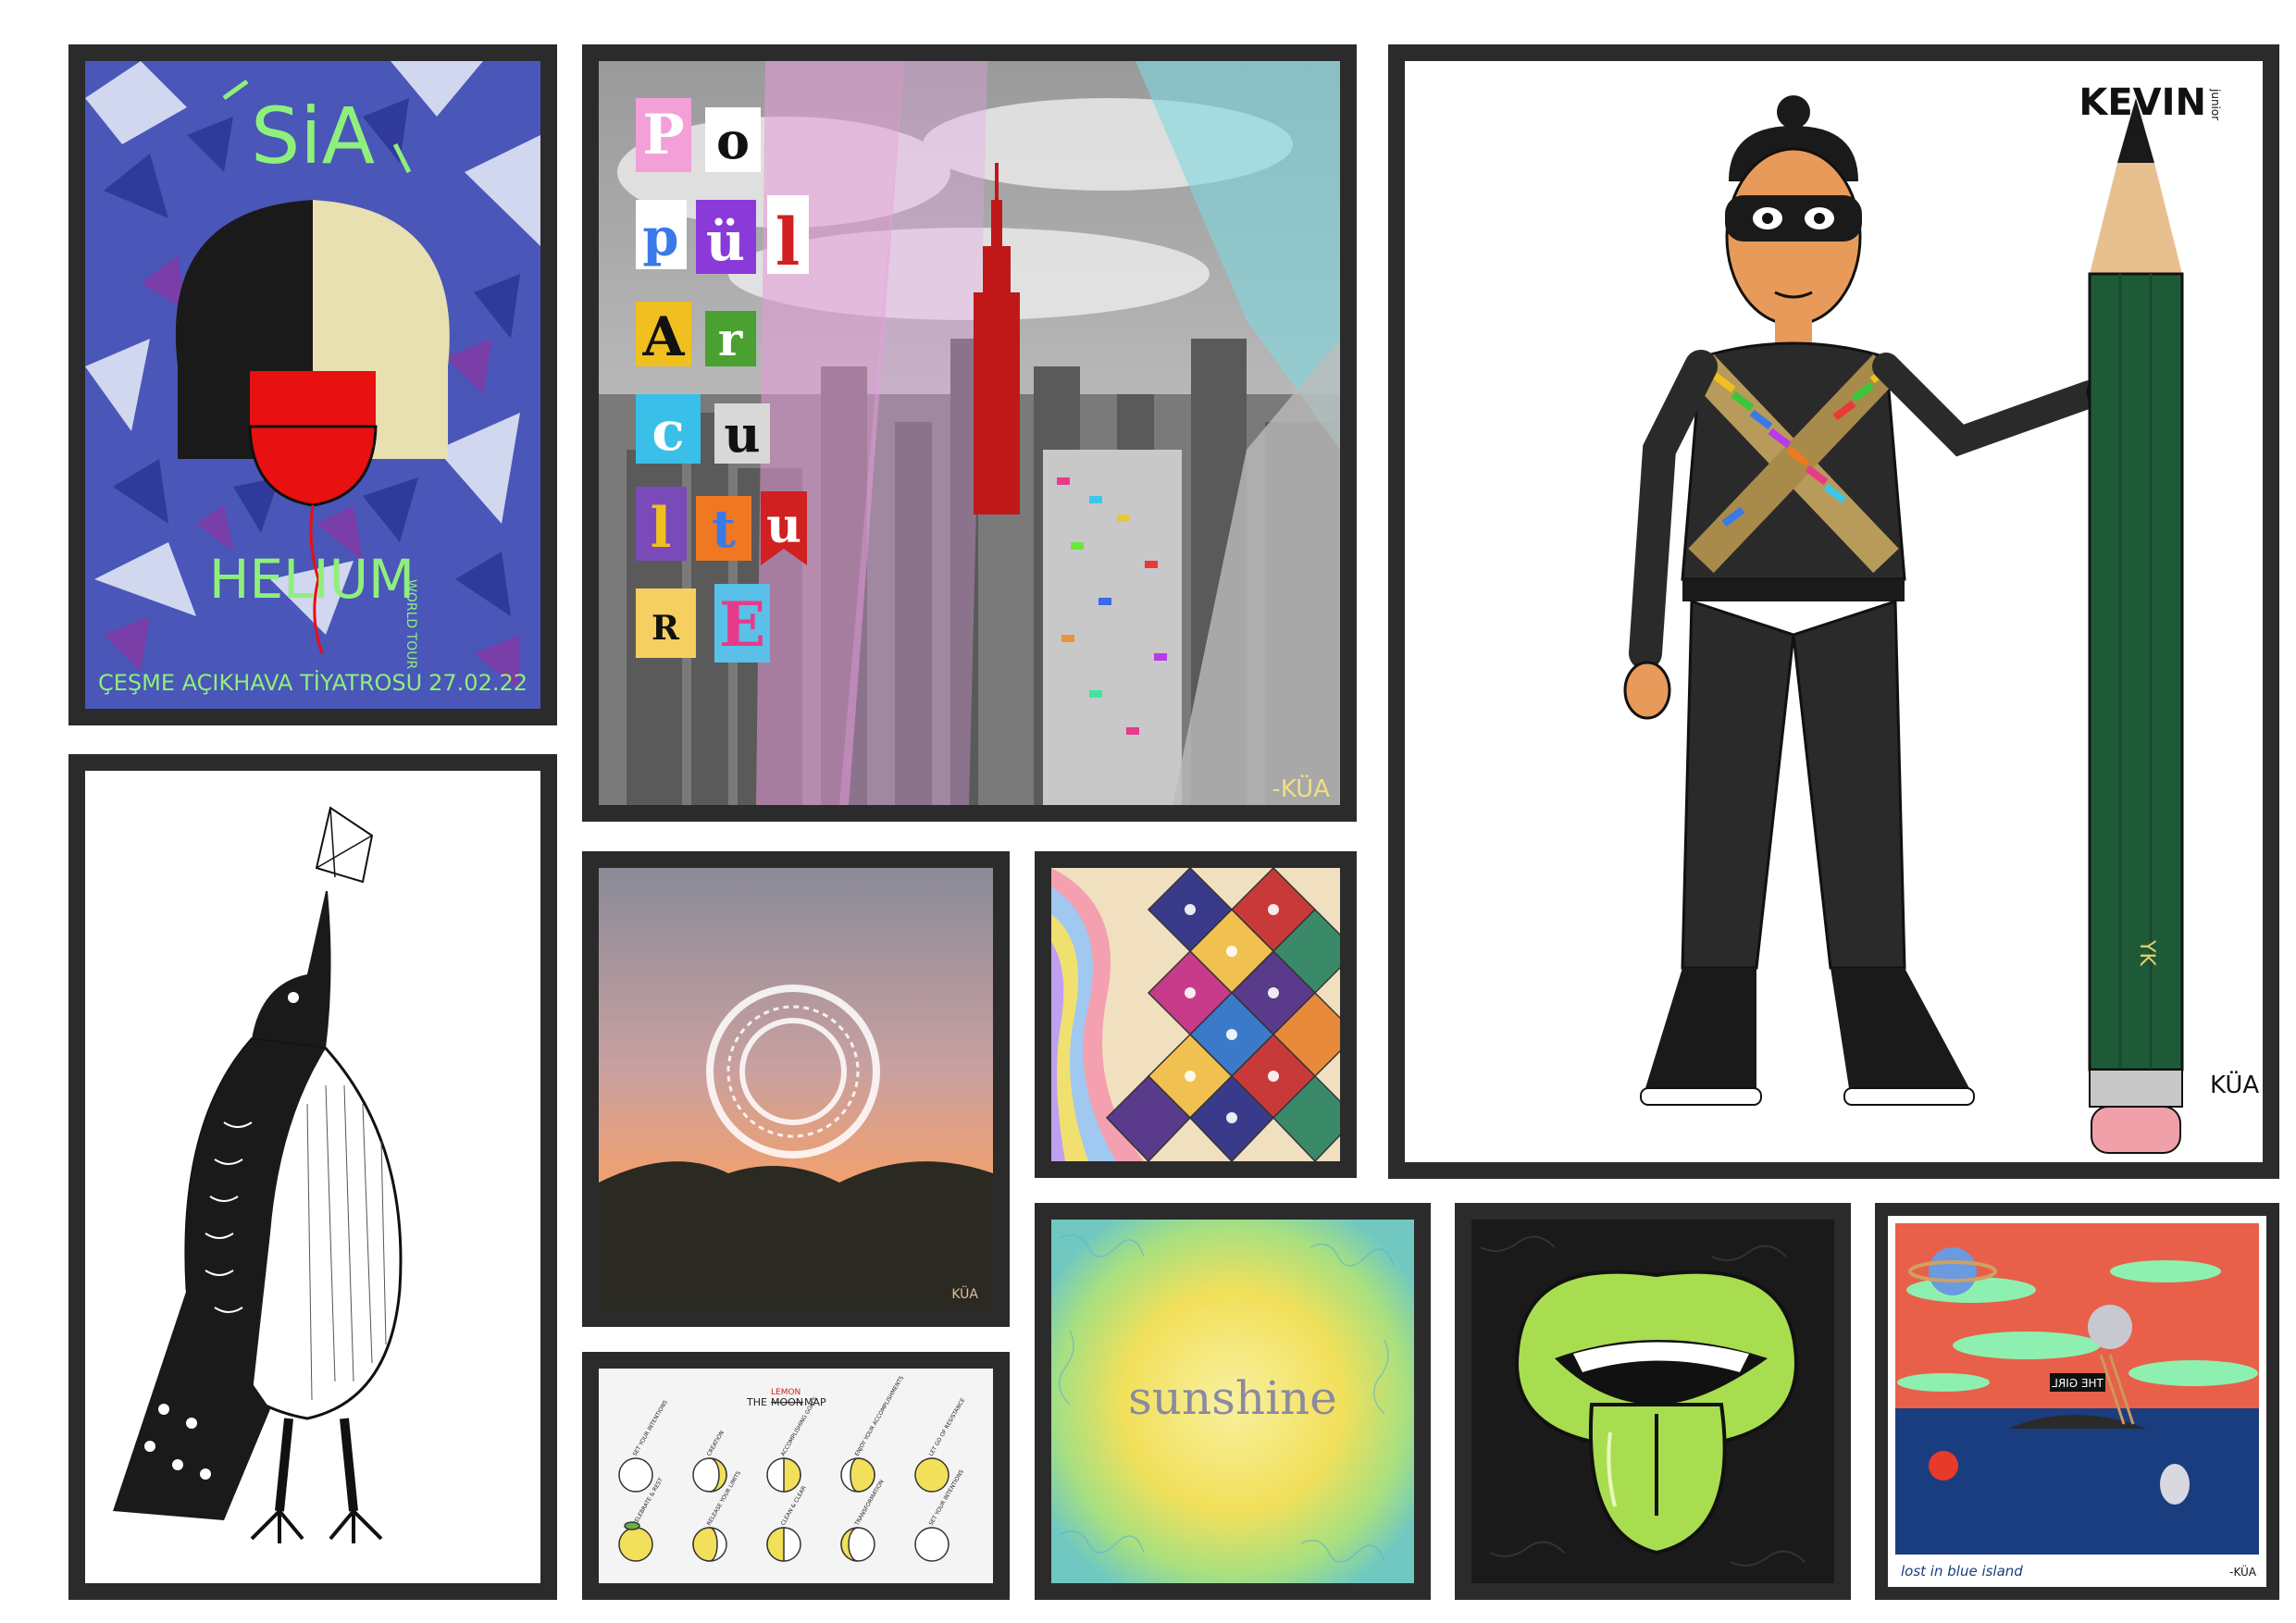 The image size is (2296, 1623). I want to click on island-sign: THE GIRL, so click(2078, 1383).